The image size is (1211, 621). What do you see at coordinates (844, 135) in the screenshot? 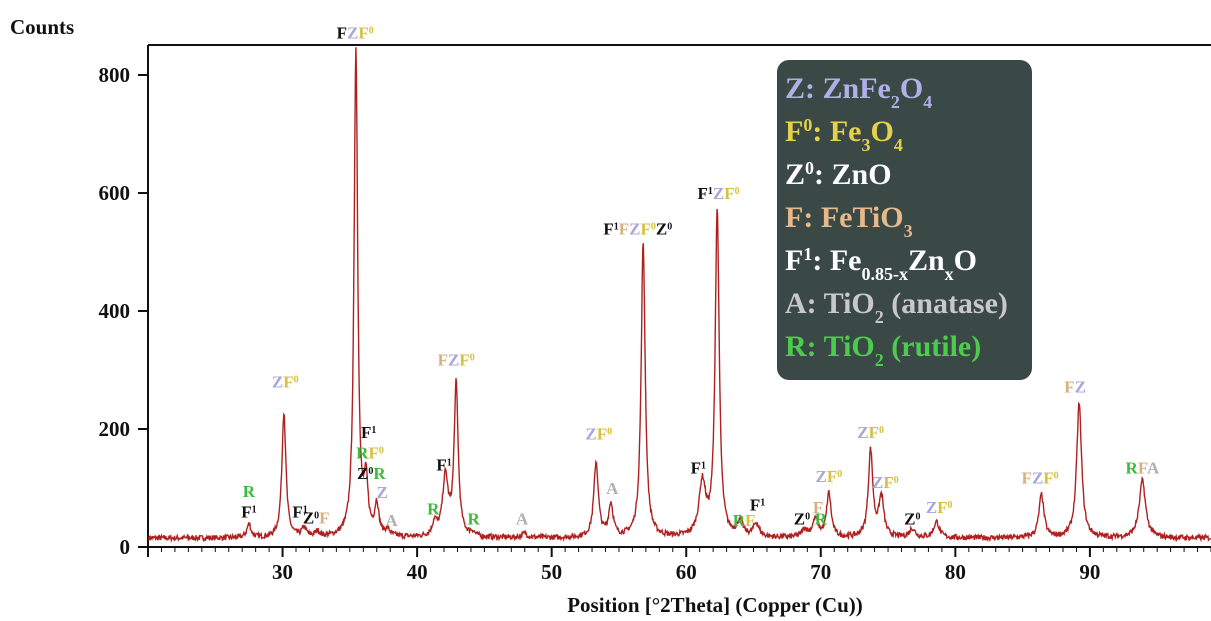
I see `legend-entry: F0: Fe3O4` at bounding box center [844, 135].